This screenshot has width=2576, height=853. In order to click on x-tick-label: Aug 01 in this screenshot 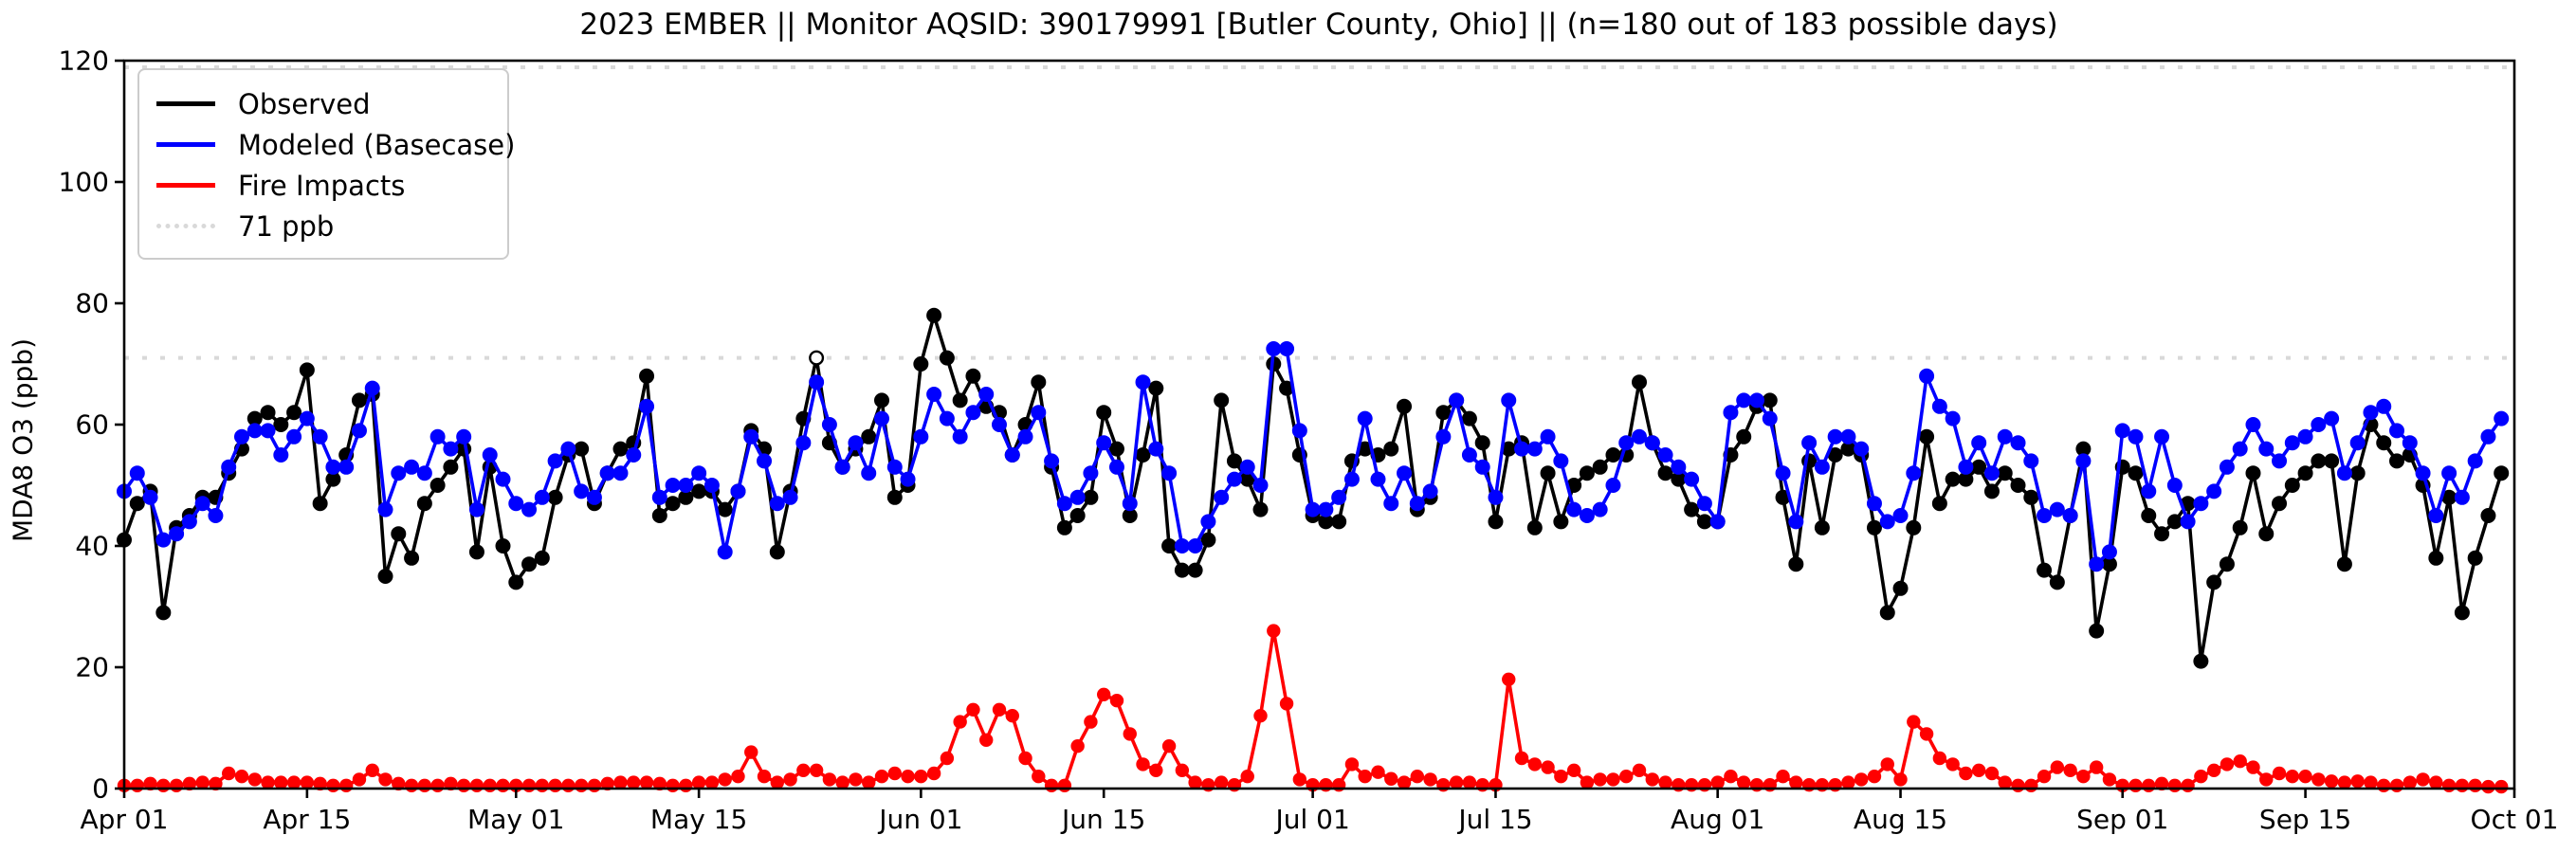, I will do `click(1718, 819)`.